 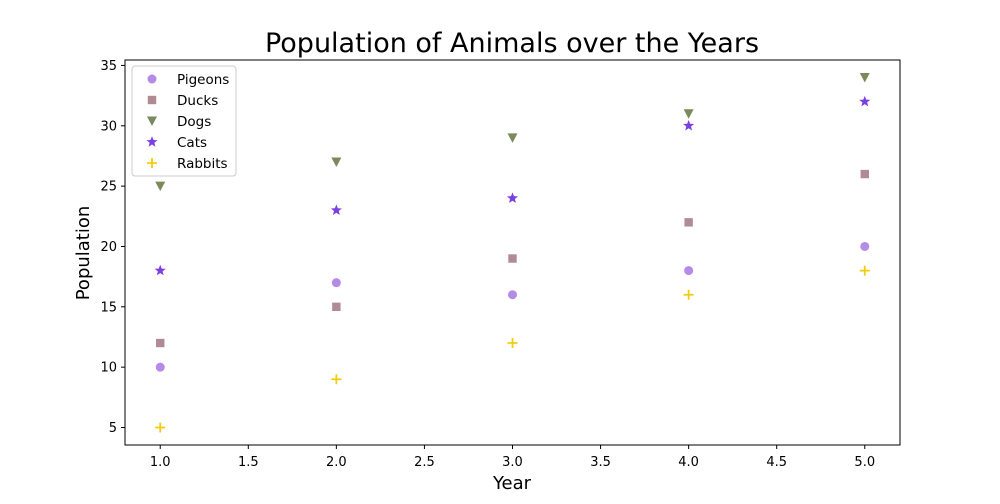 What do you see at coordinates (108, 126) in the screenshot?
I see `y-tick-label: 30` at bounding box center [108, 126].